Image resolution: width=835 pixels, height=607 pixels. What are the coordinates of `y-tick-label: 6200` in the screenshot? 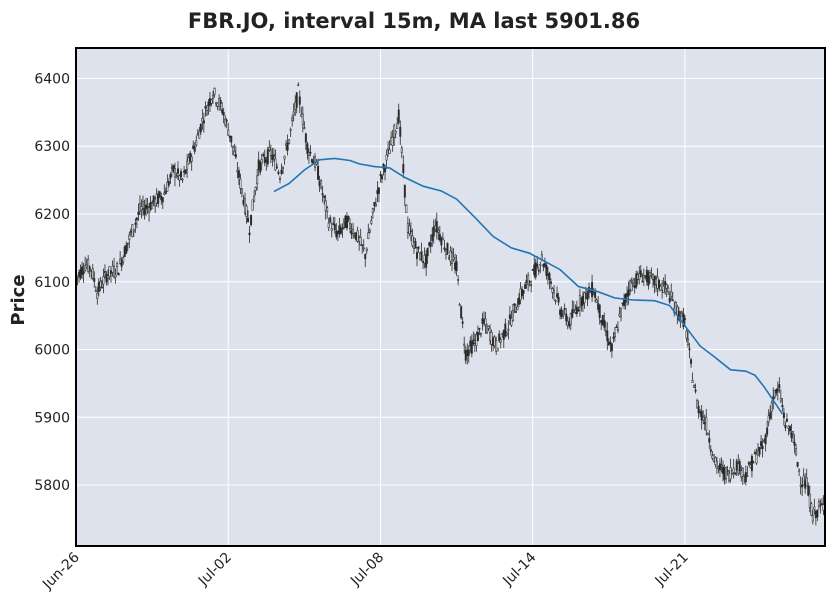 It's located at (52, 215).